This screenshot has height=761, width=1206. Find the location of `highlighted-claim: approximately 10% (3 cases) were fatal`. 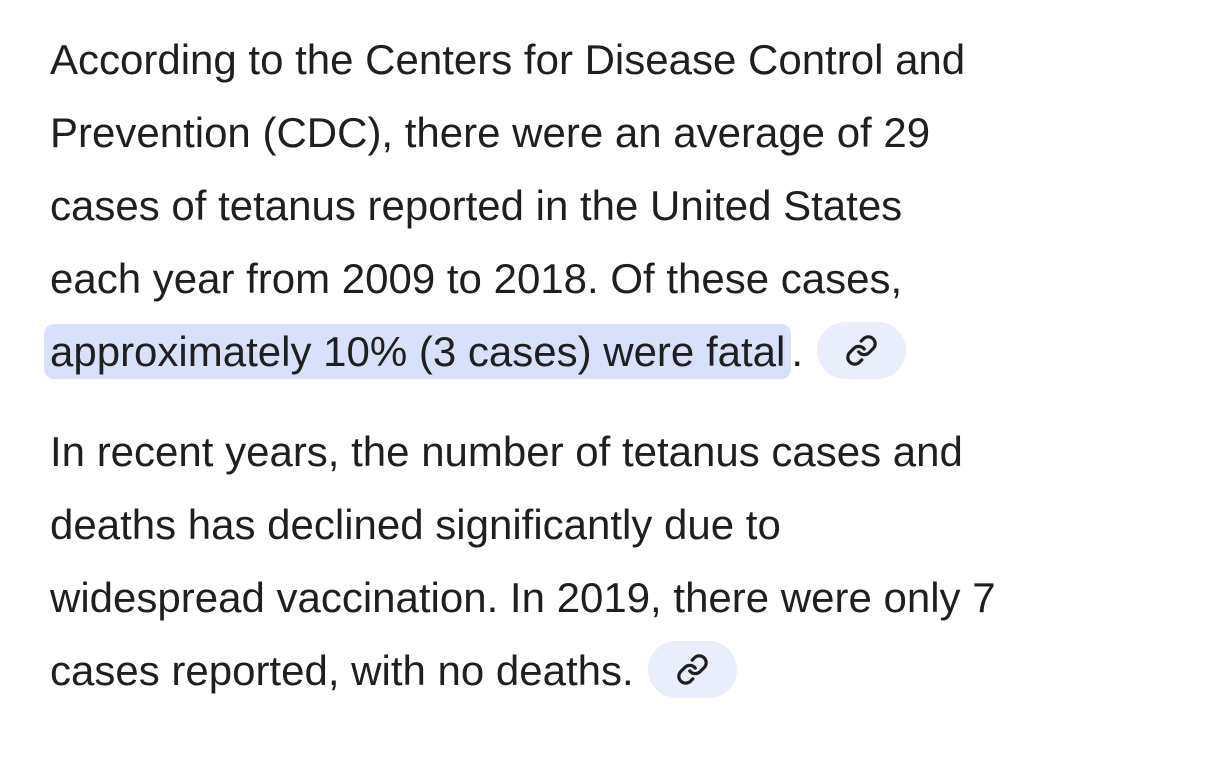

highlighted-claim: approximately 10% (3 cases) were fatal is located at coordinates (418, 351).